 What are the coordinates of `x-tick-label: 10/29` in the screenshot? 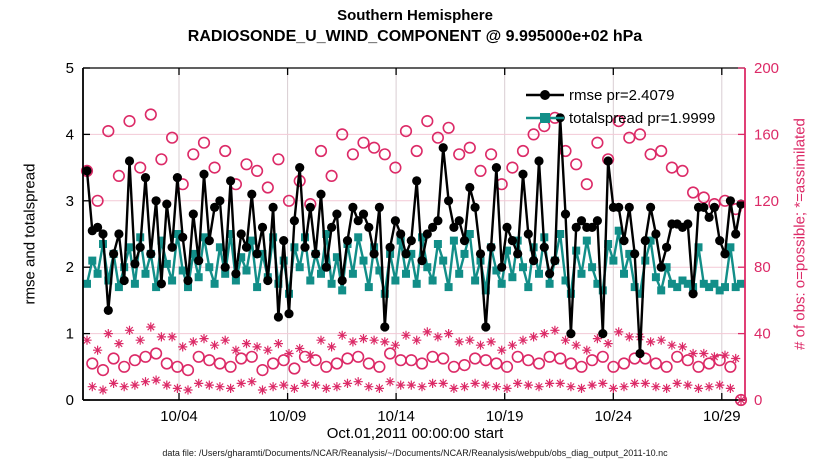 It's located at (722, 416).